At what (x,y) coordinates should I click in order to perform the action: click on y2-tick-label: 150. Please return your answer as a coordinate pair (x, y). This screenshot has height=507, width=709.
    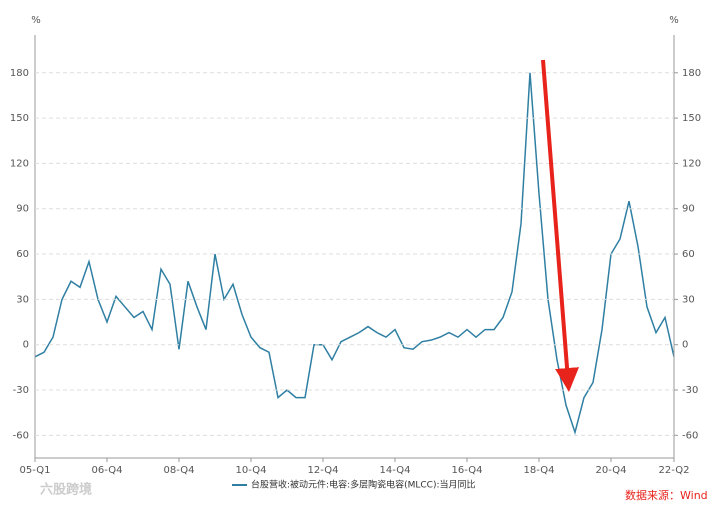
    Looking at the image, I should click on (691, 118).